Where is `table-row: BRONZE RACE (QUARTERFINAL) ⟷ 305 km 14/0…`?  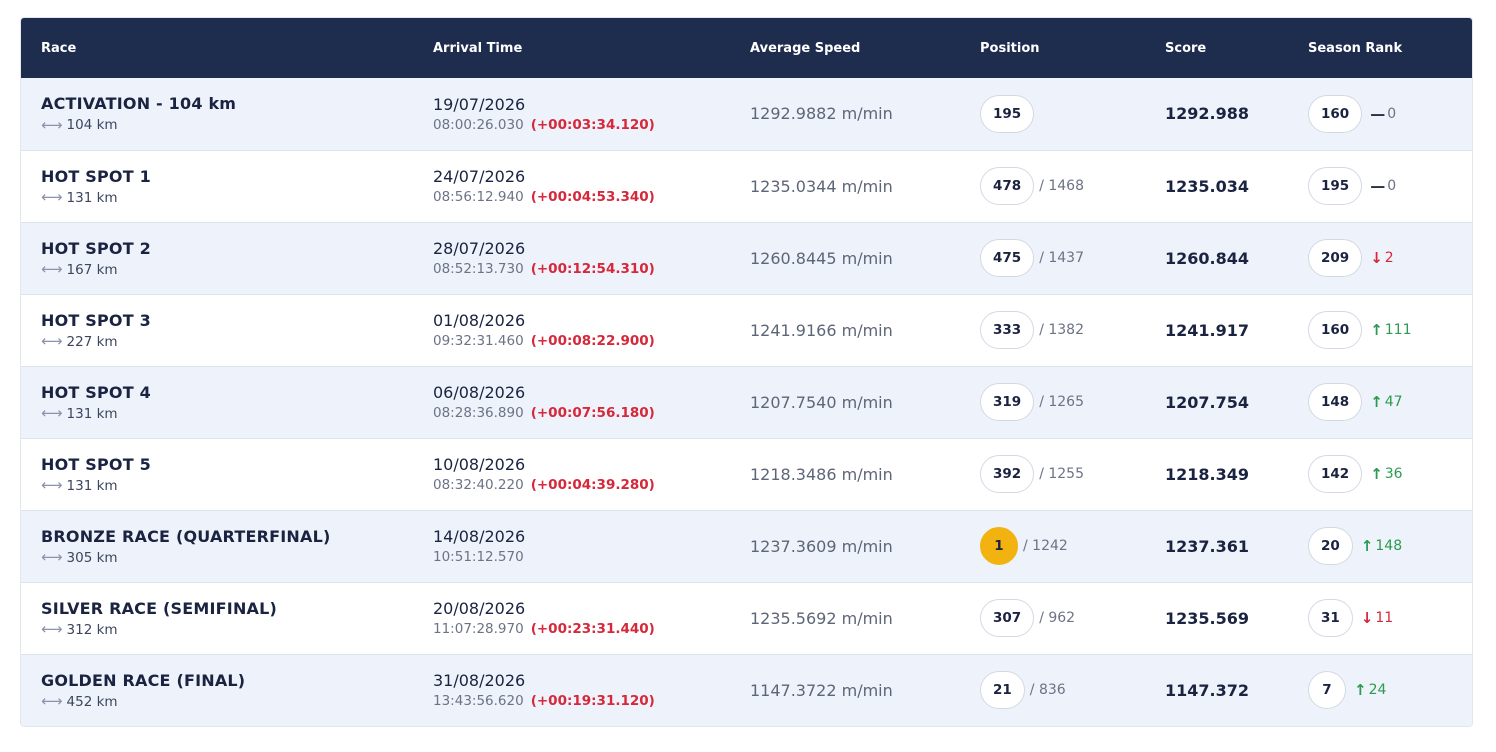
table-row: BRONZE RACE (QUARTERFINAL) ⟷ 305 km 14/0… is located at coordinates (746, 546).